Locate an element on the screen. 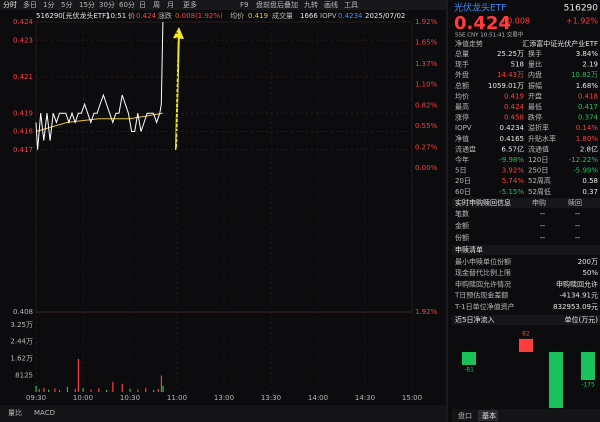  period-tab: 周 is located at coordinates (156, 5).